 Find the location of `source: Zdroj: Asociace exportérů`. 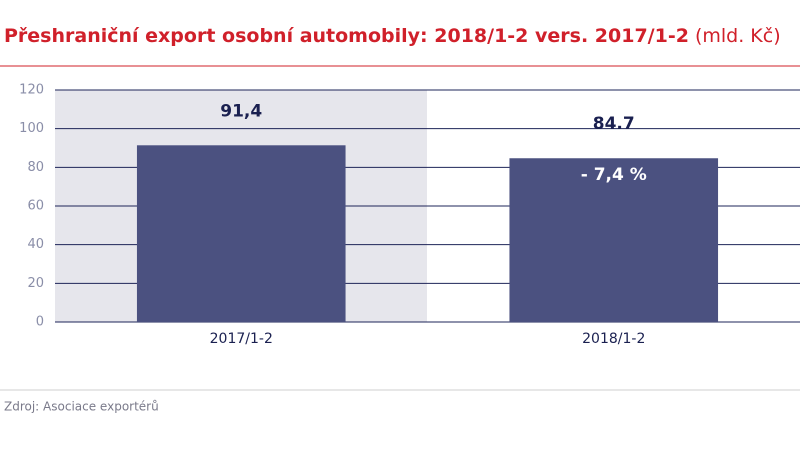

source: Zdroj: Asociace exportérů is located at coordinates (81, 407).